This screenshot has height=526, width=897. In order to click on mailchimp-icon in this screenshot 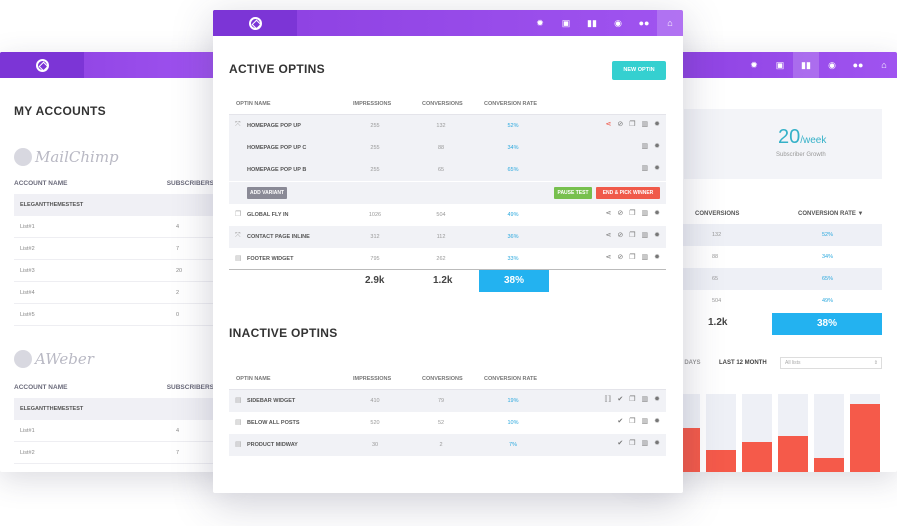, I will do `click(23, 157)`.